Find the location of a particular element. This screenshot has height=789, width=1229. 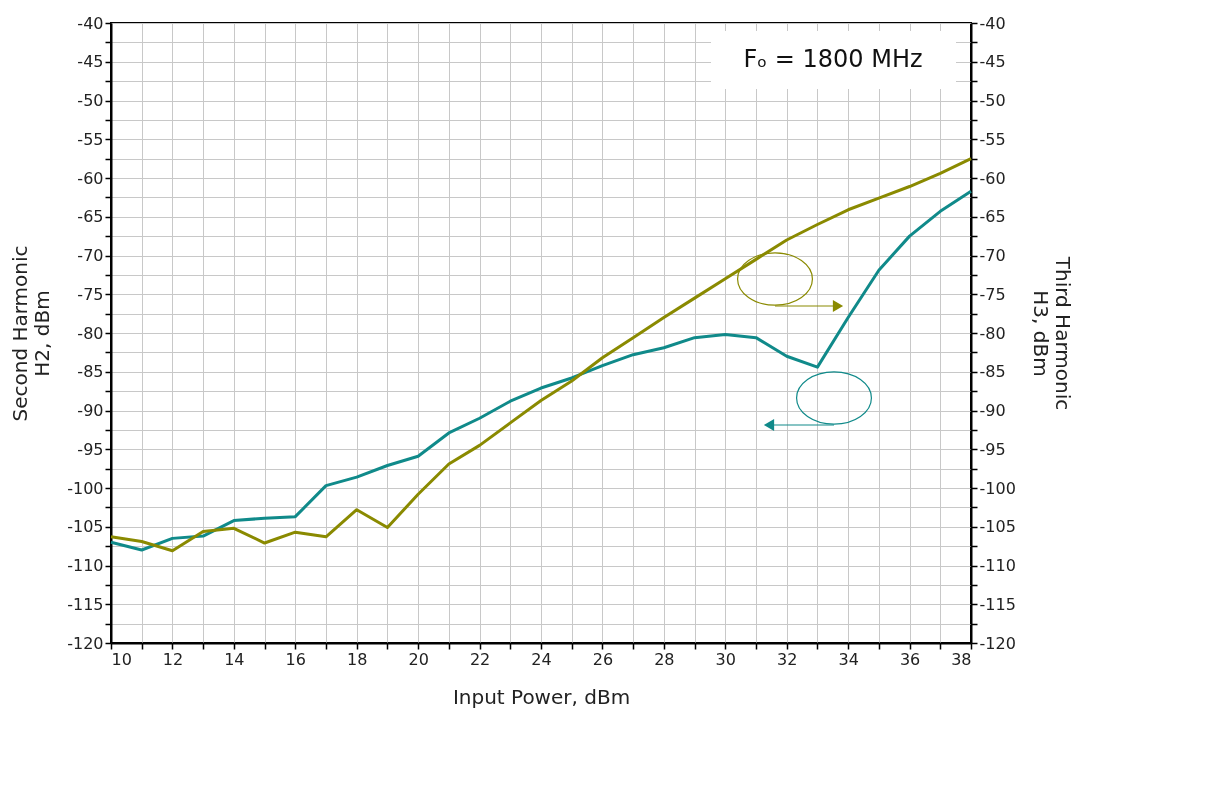

y2-tick-label: -65 is located at coordinates (992, 217).